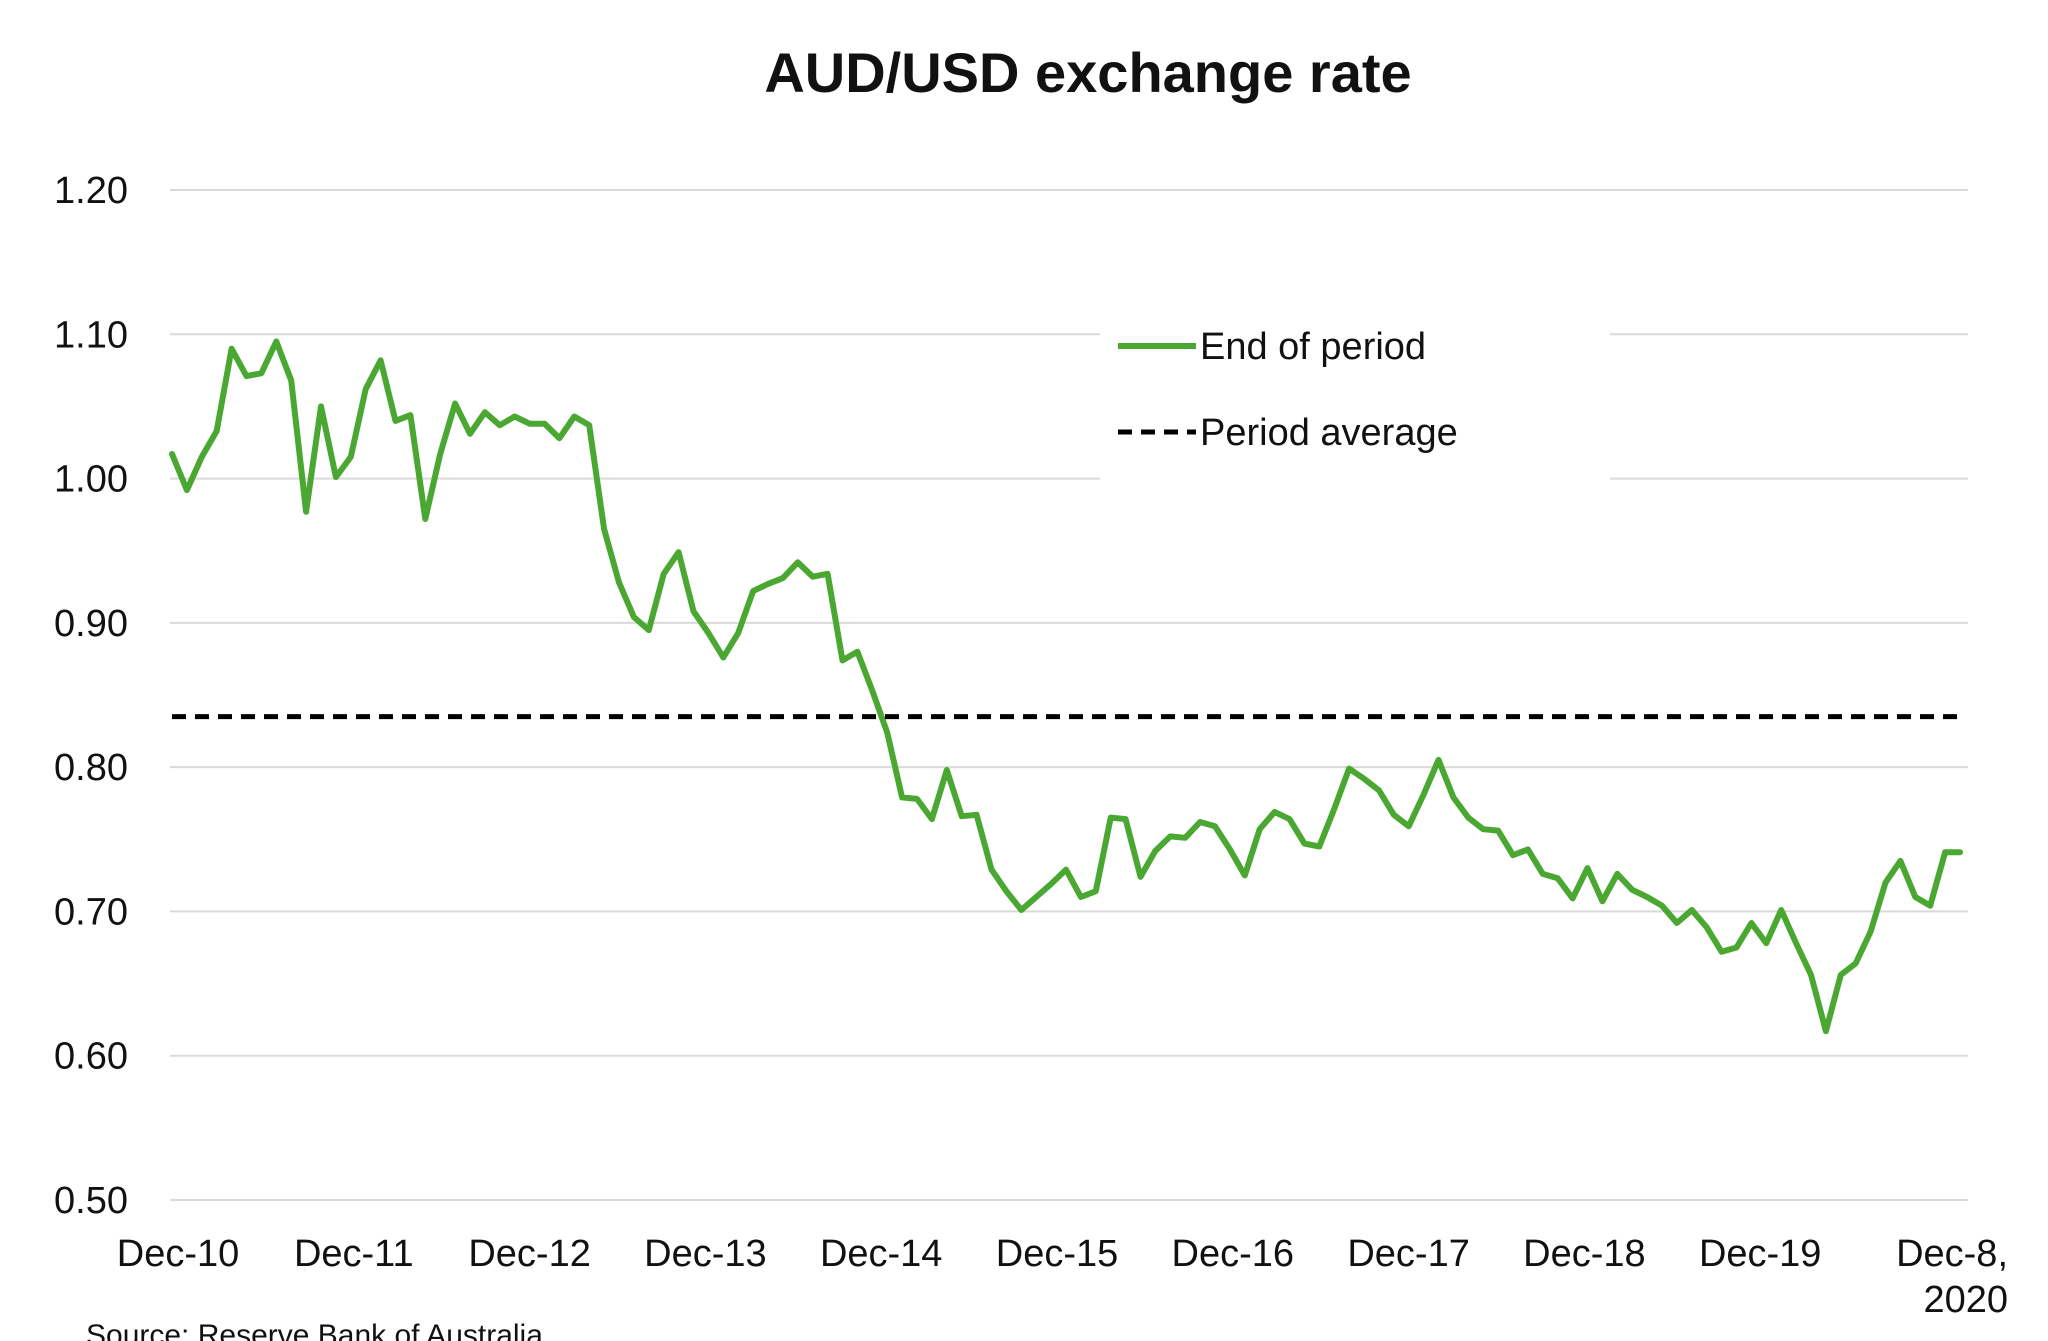 The width and height of the screenshot is (2048, 1341). What do you see at coordinates (1952, 1277) in the screenshot?
I see `x-tick-label: Dec-8, 2020` at bounding box center [1952, 1277].